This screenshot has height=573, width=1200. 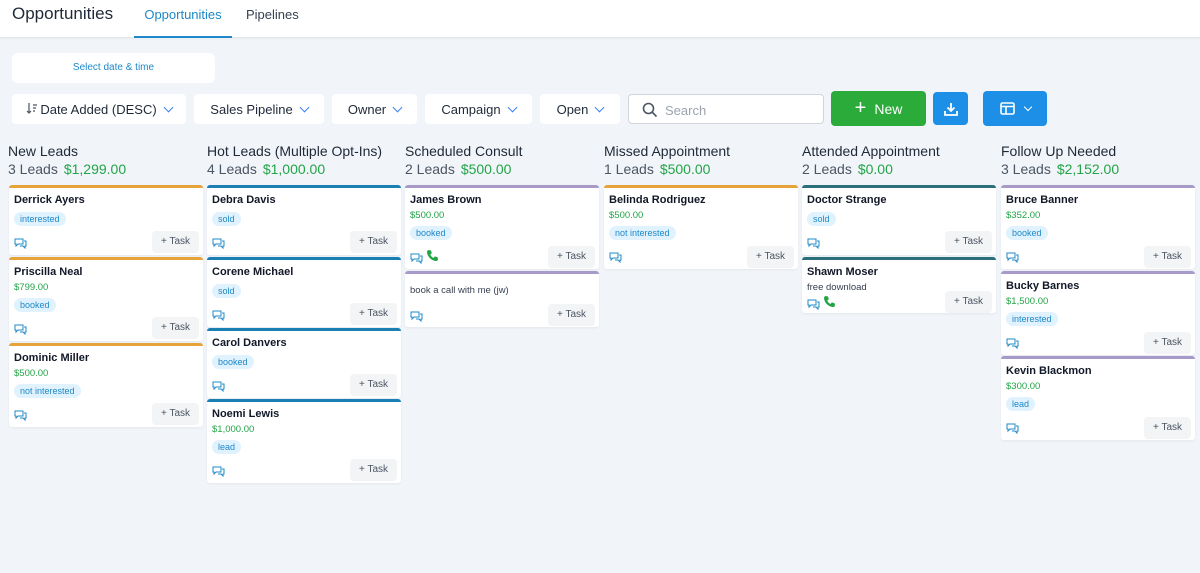 I want to click on contact-name: Dominic Miller, so click(x=52, y=358).